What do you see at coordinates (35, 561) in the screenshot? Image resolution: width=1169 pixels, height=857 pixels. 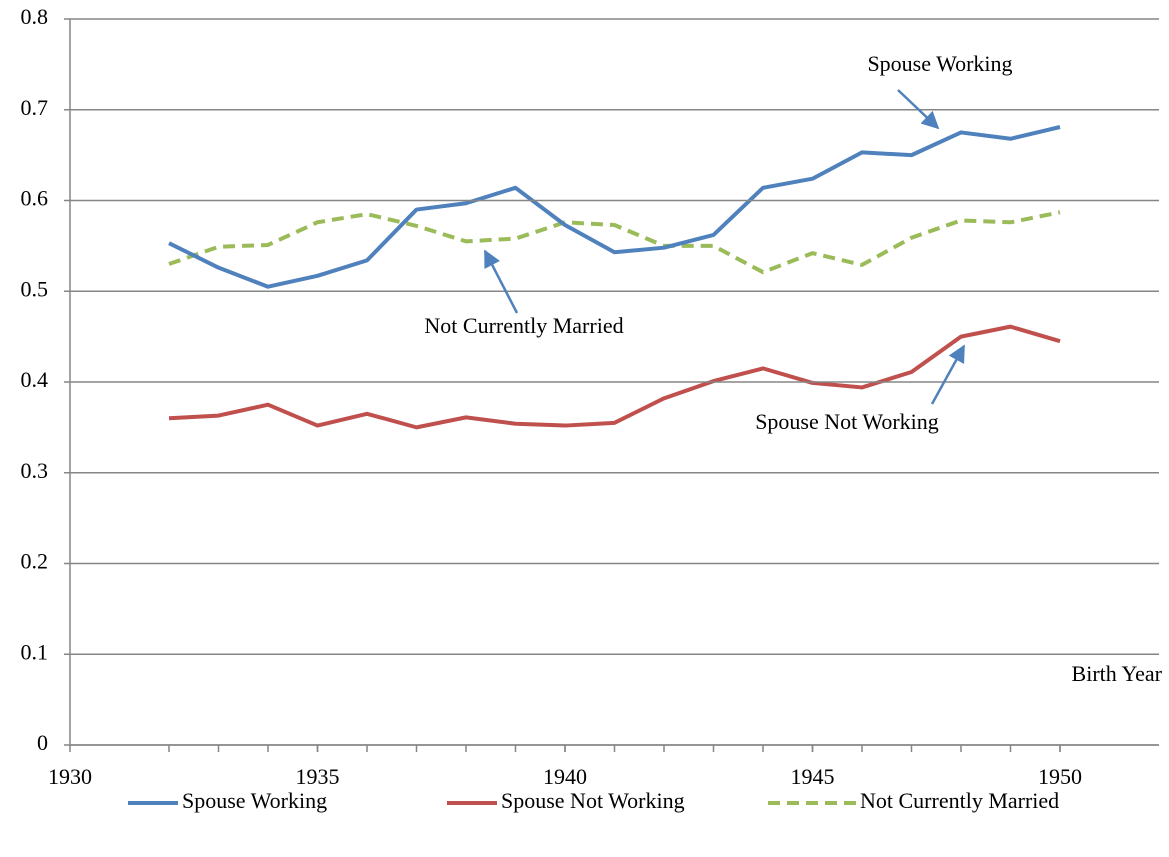 I see `y-tick-label: 0.2` at bounding box center [35, 561].